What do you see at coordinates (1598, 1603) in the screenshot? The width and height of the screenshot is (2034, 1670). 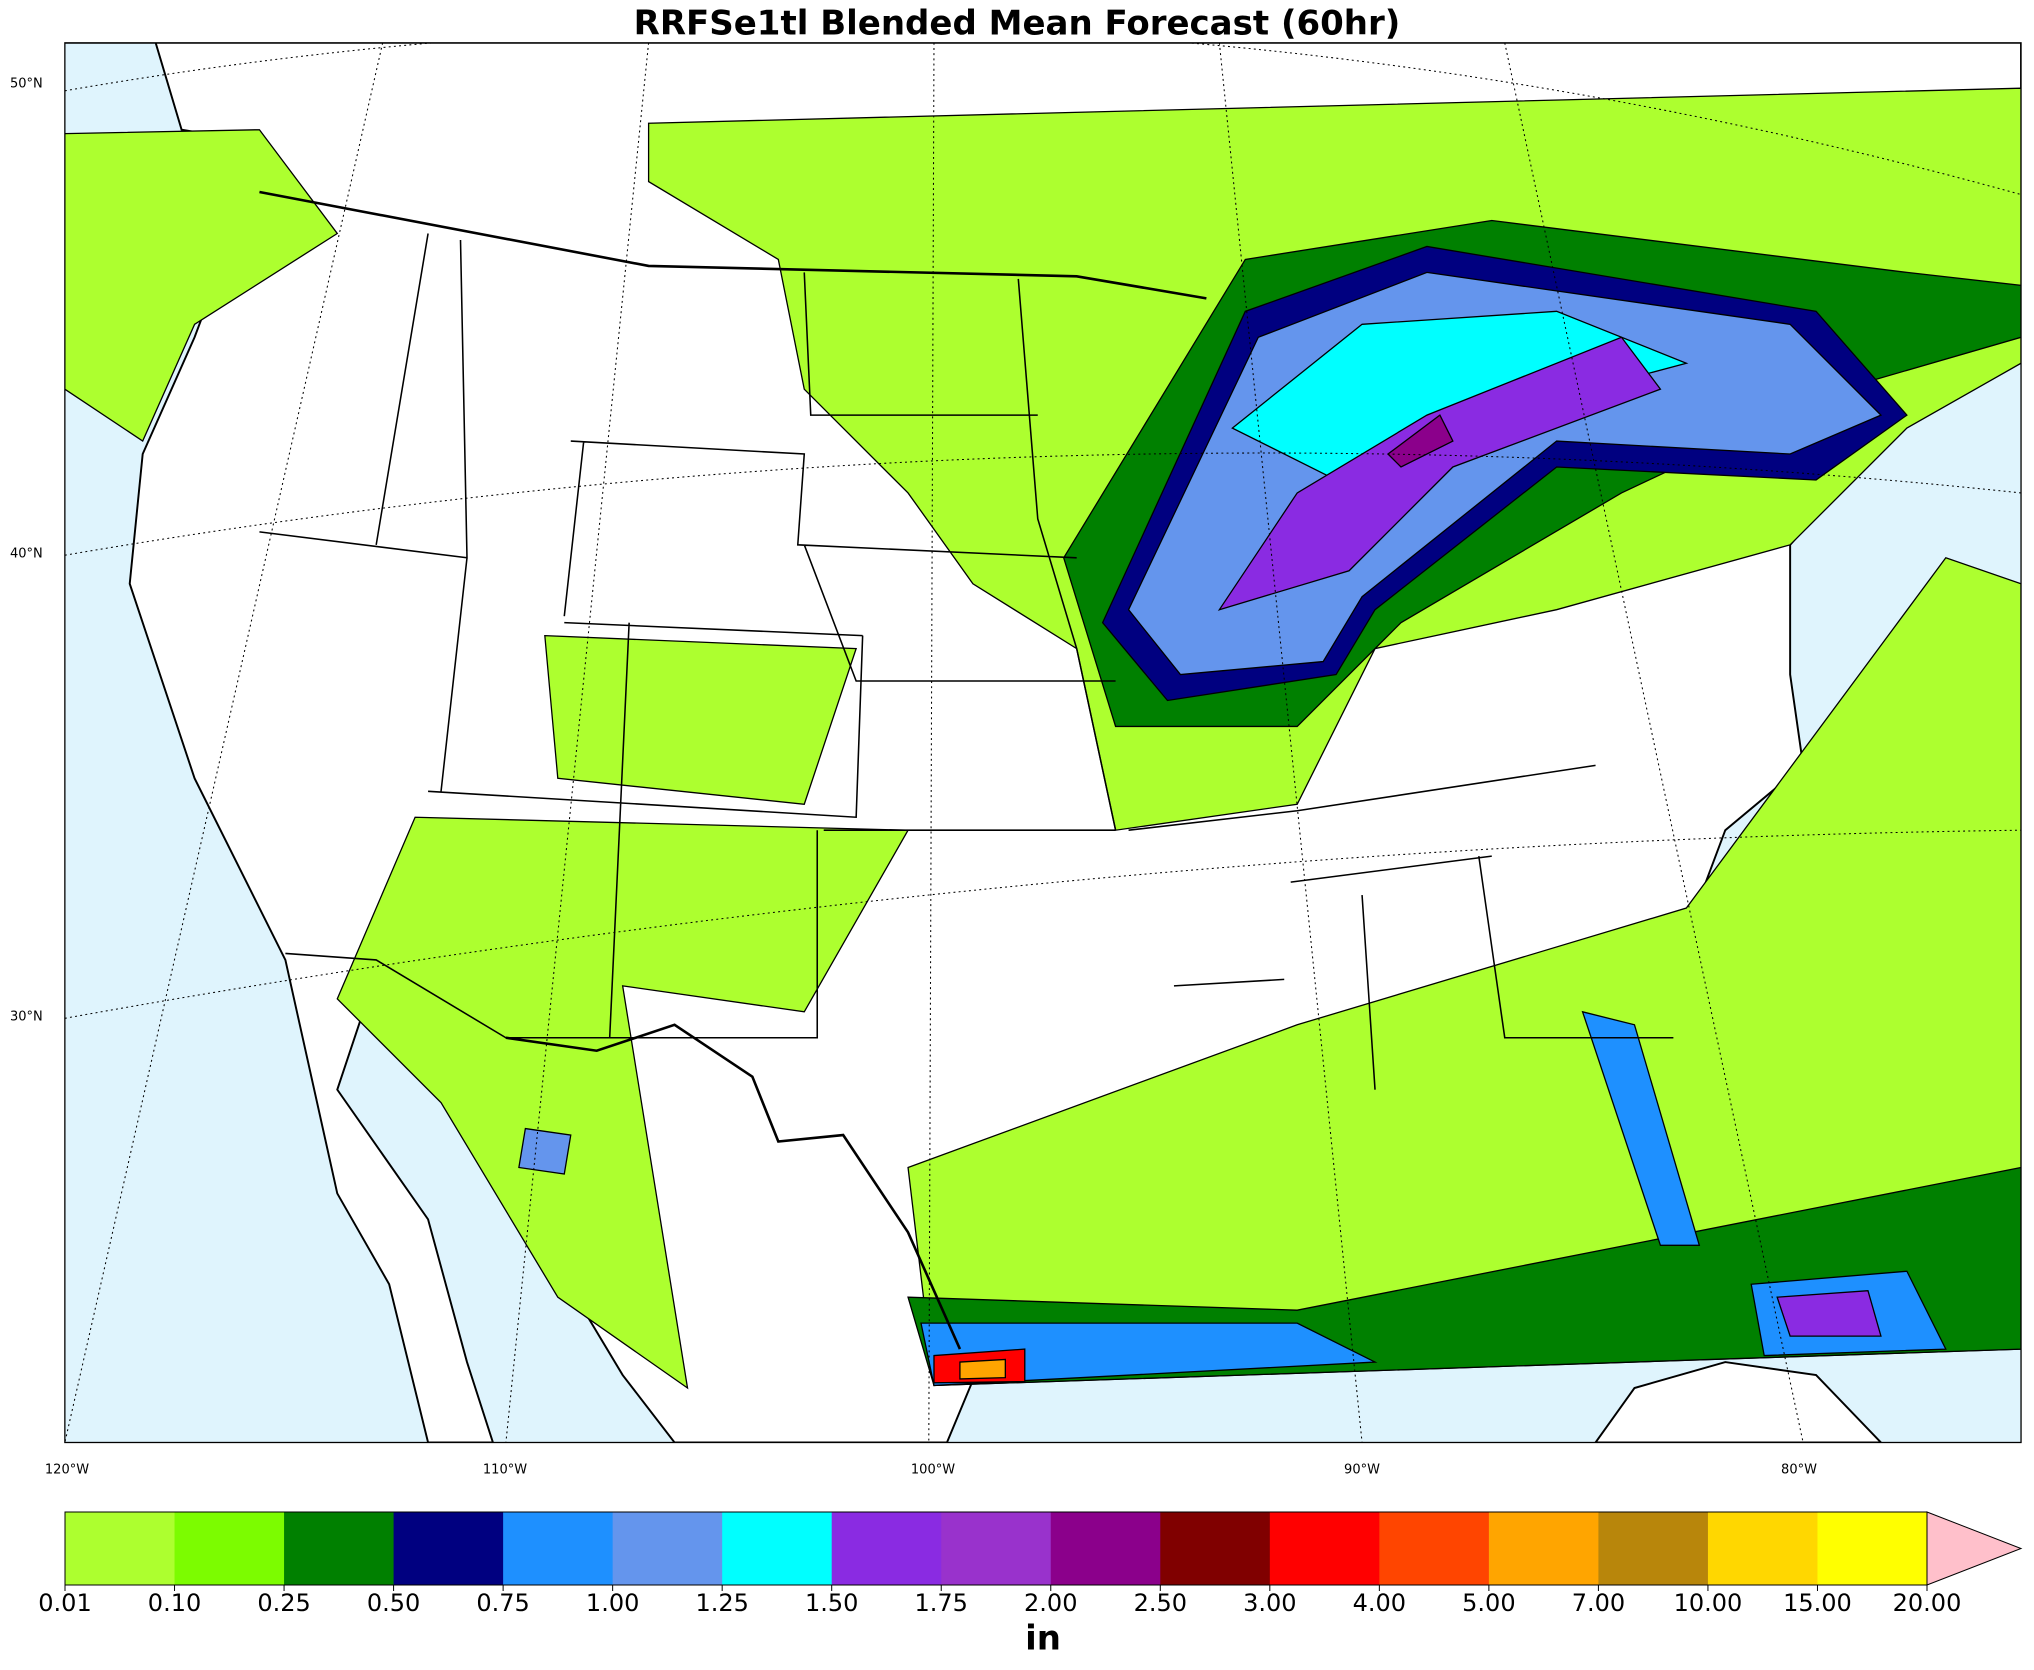 I see `colorbar-label: 7.00` at bounding box center [1598, 1603].